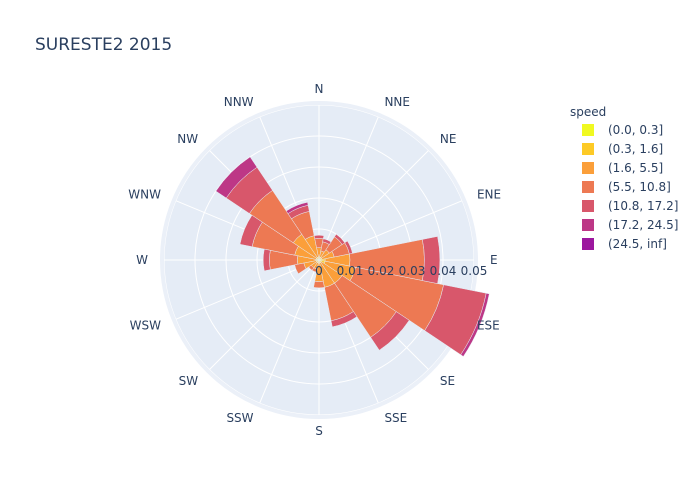  Describe the element at coordinates (397, 102) in the screenshot. I see `direction-label-nne: NNE` at that location.